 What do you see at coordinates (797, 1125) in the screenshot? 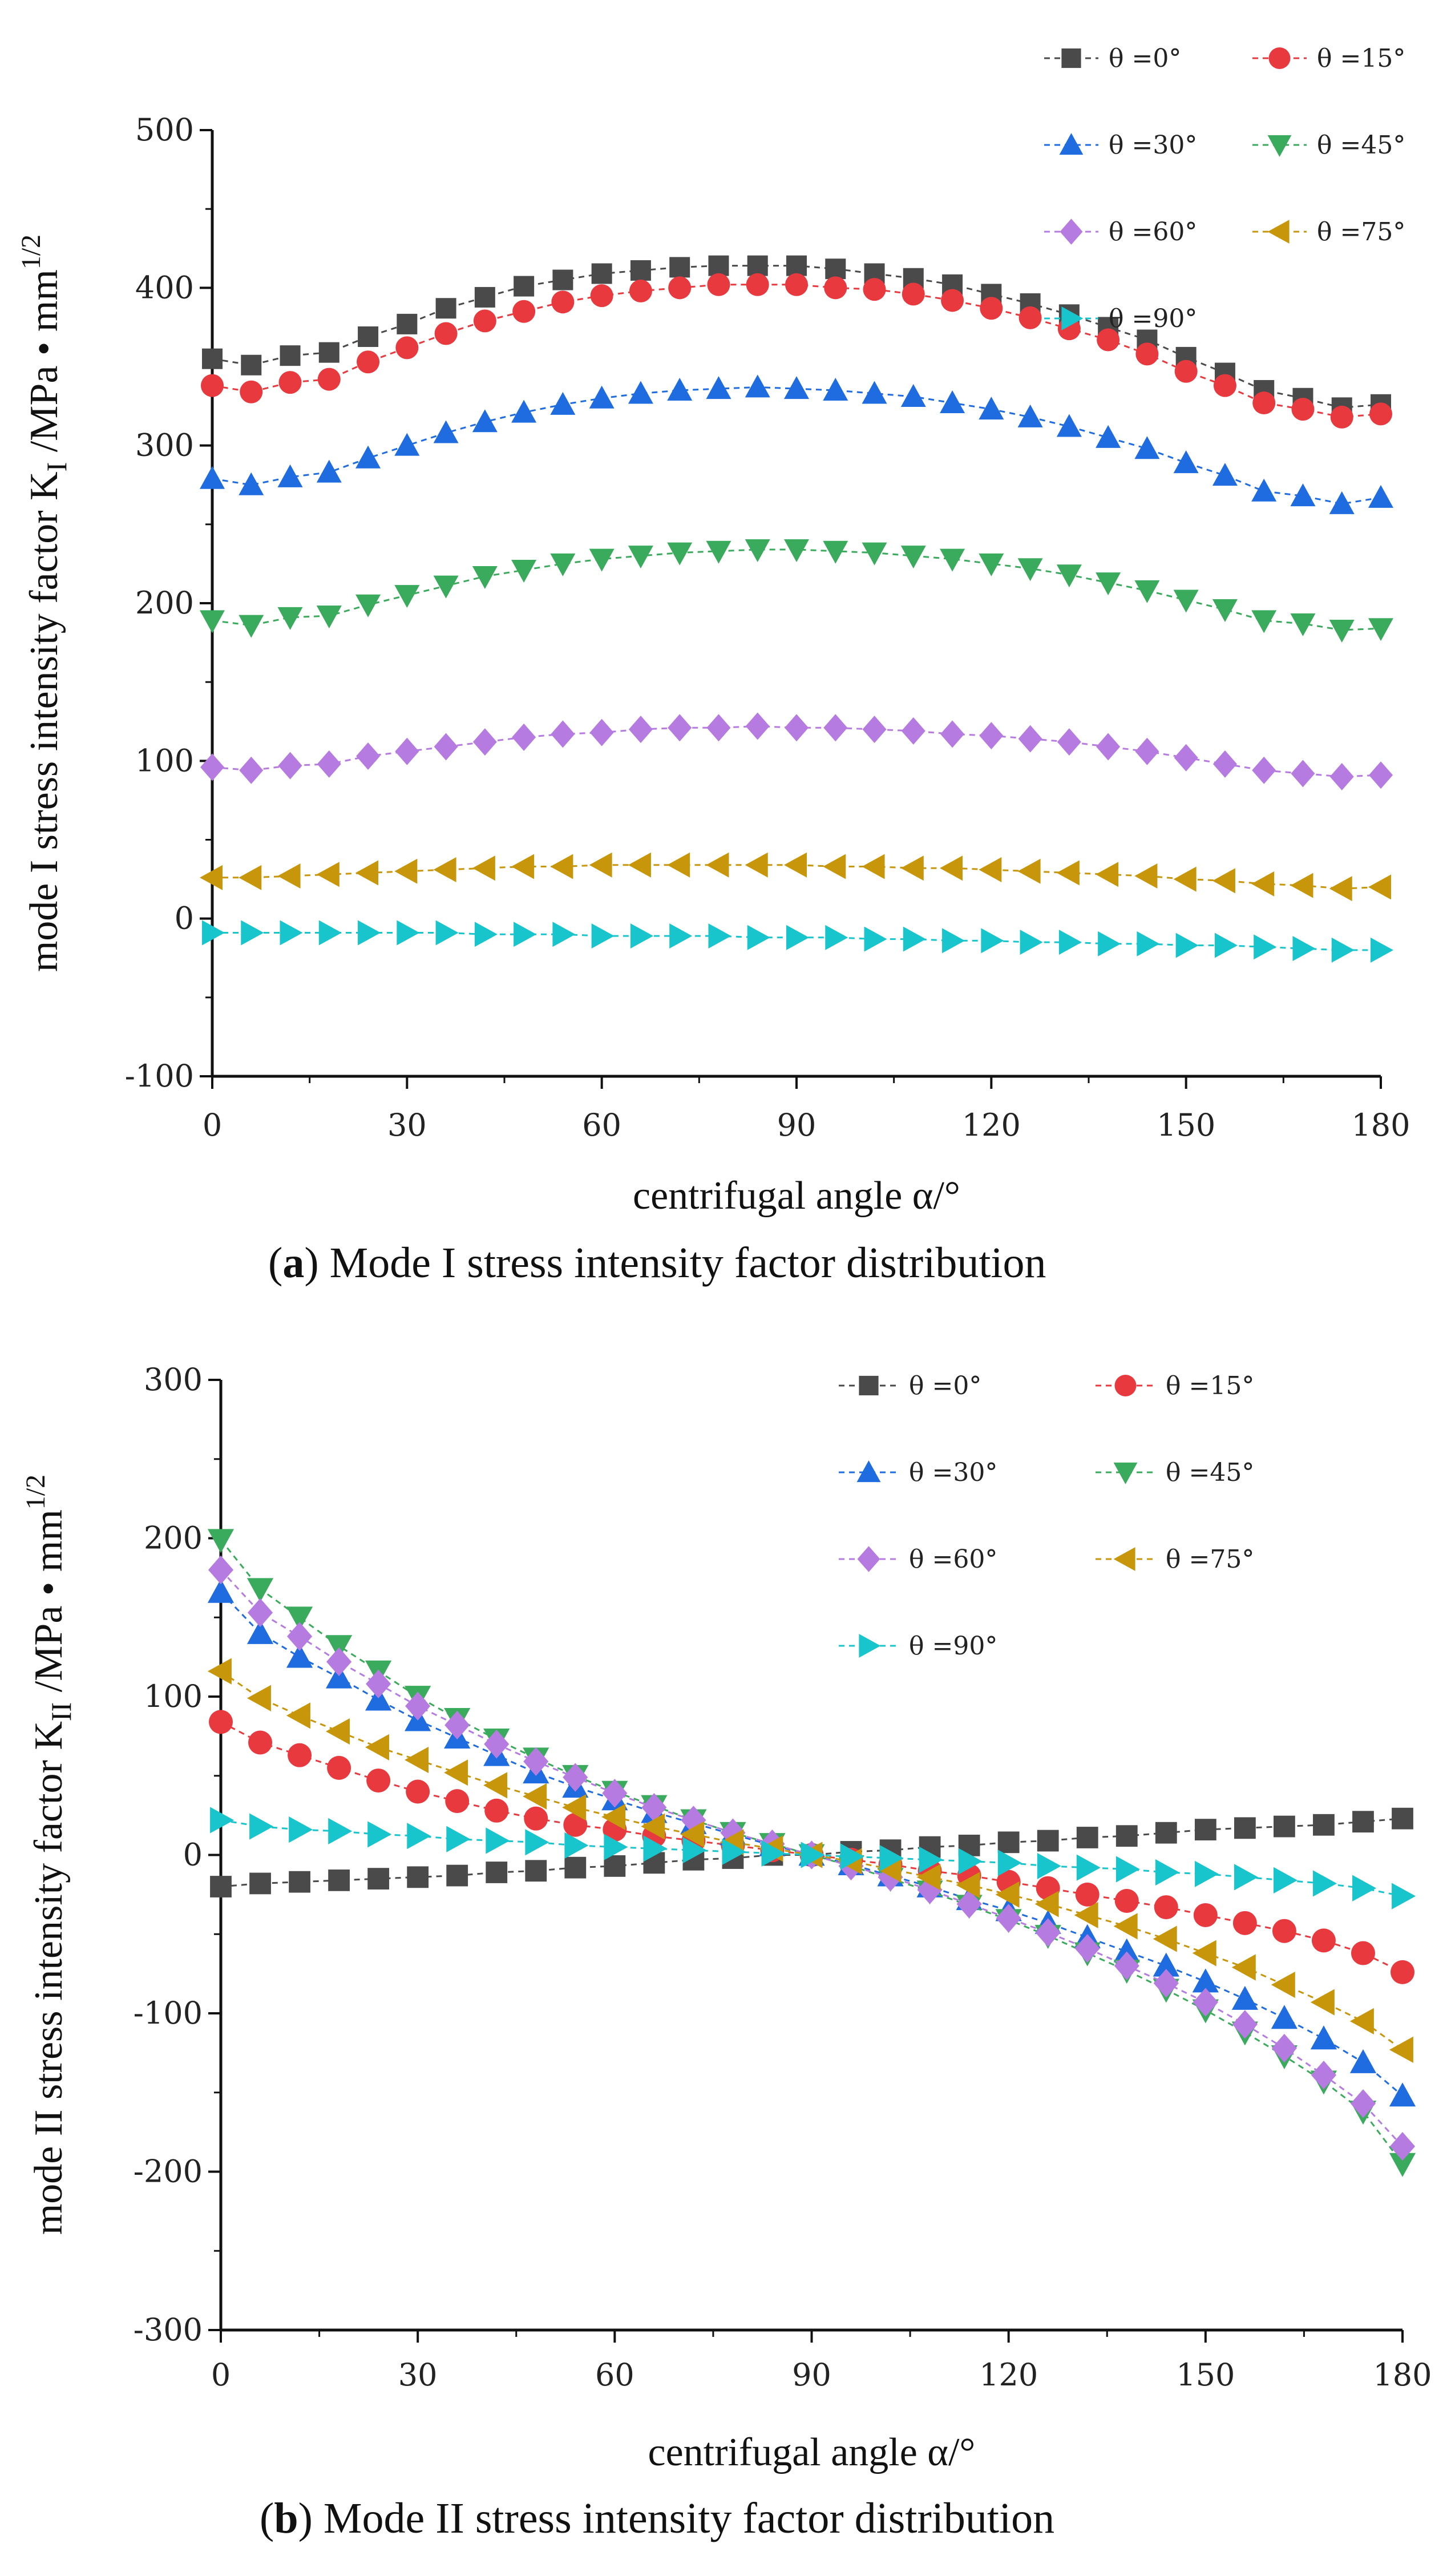
I see `x-tick-label: 90` at bounding box center [797, 1125].